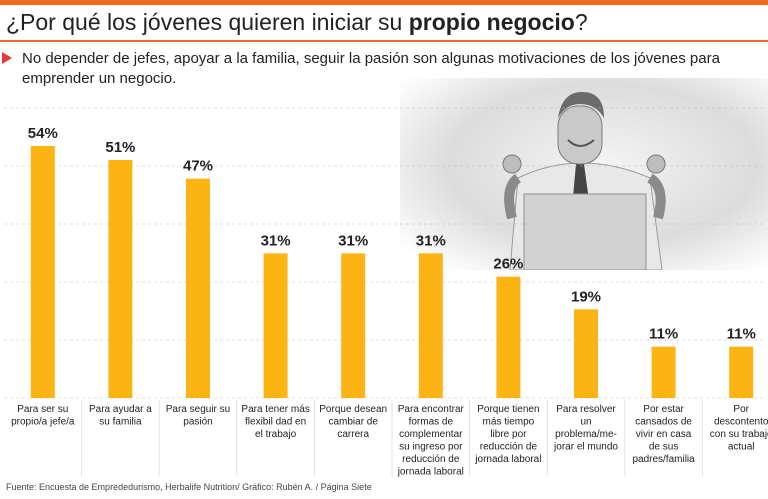  I want to click on value-label: 47%, so click(198, 166).